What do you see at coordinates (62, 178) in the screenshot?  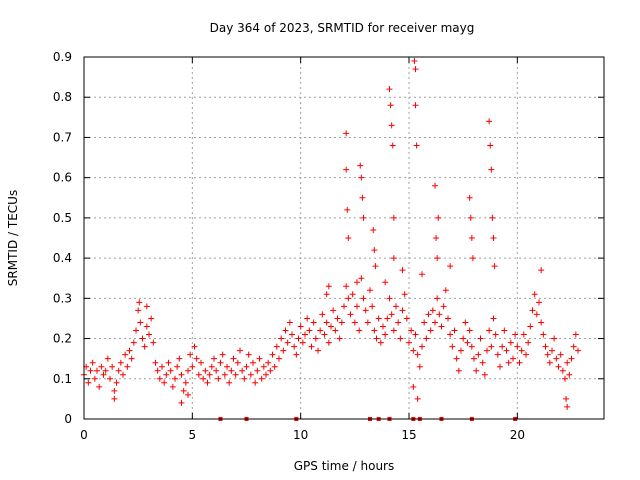 I see `y-tick-label-6: 0.6` at bounding box center [62, 178].